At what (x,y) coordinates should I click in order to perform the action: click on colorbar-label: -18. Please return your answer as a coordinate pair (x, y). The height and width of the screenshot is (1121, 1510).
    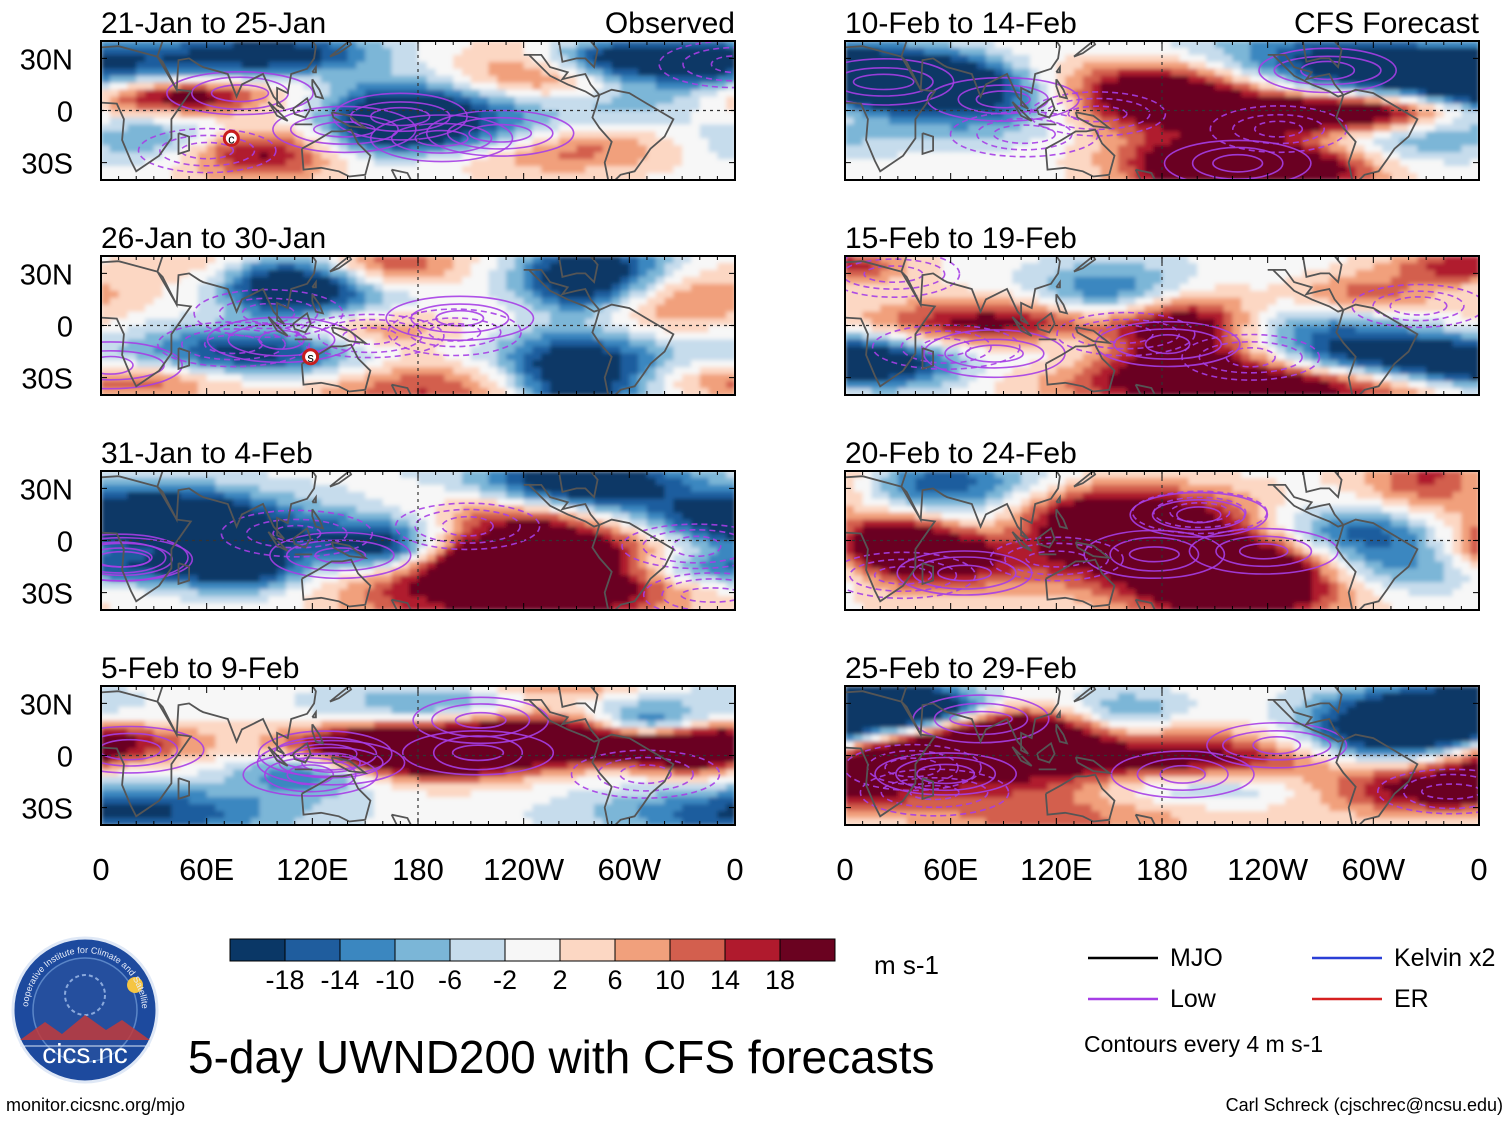
    Looking at the image, I should click on (284, 980).